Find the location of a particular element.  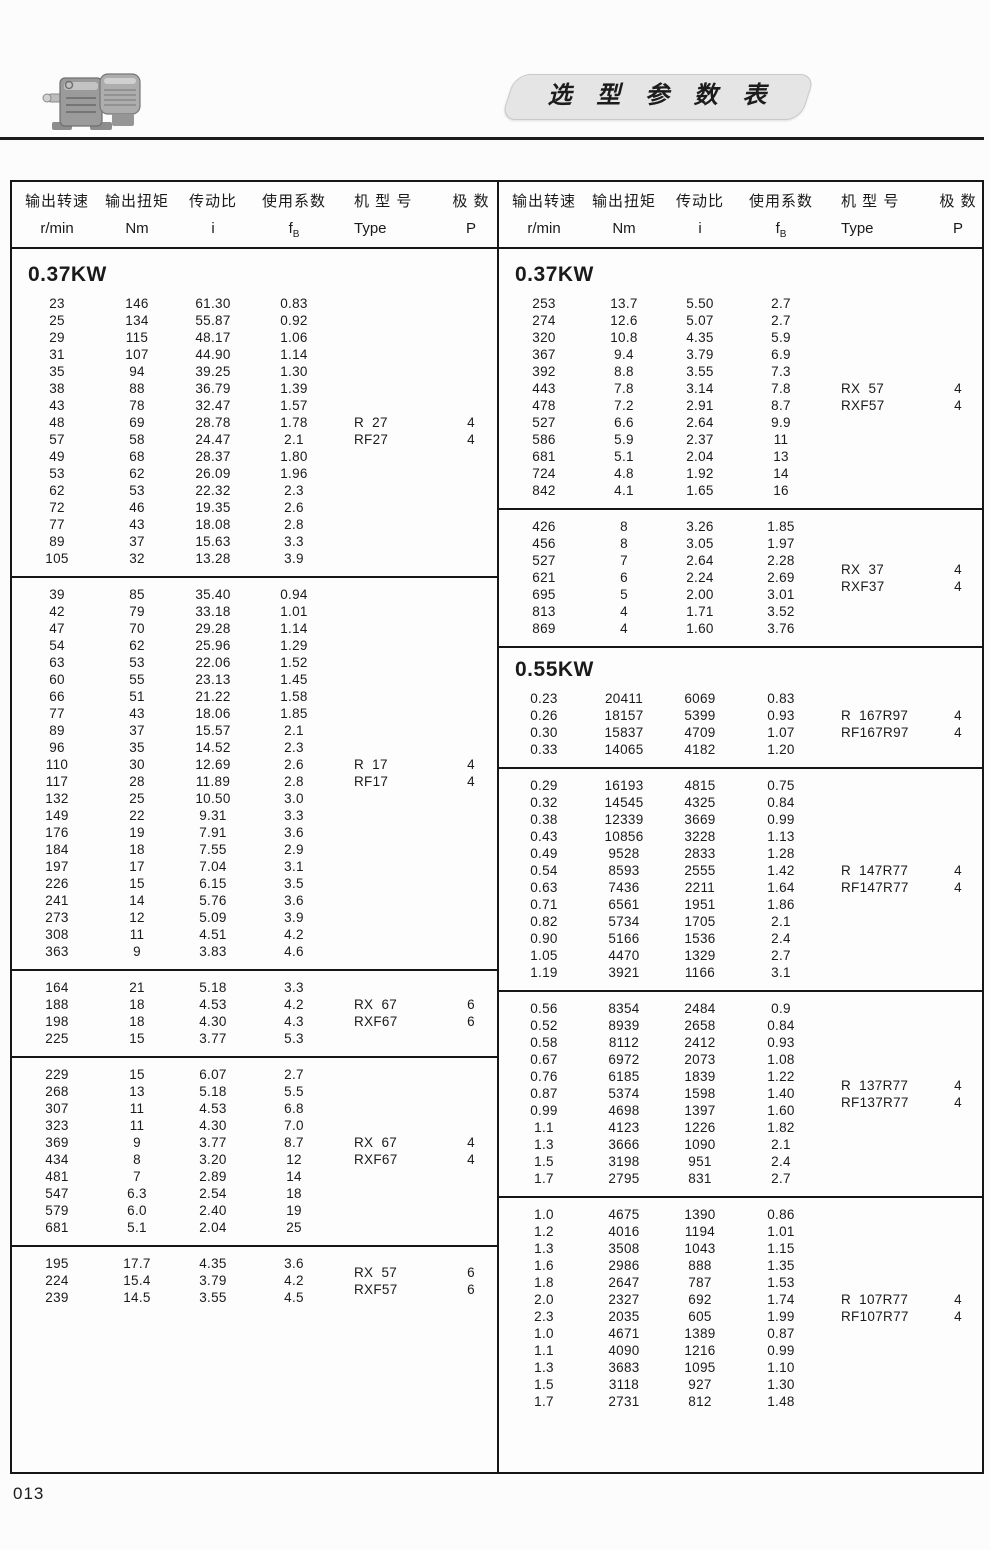

cell-speed: 43 is located at coordinates (57, 405).